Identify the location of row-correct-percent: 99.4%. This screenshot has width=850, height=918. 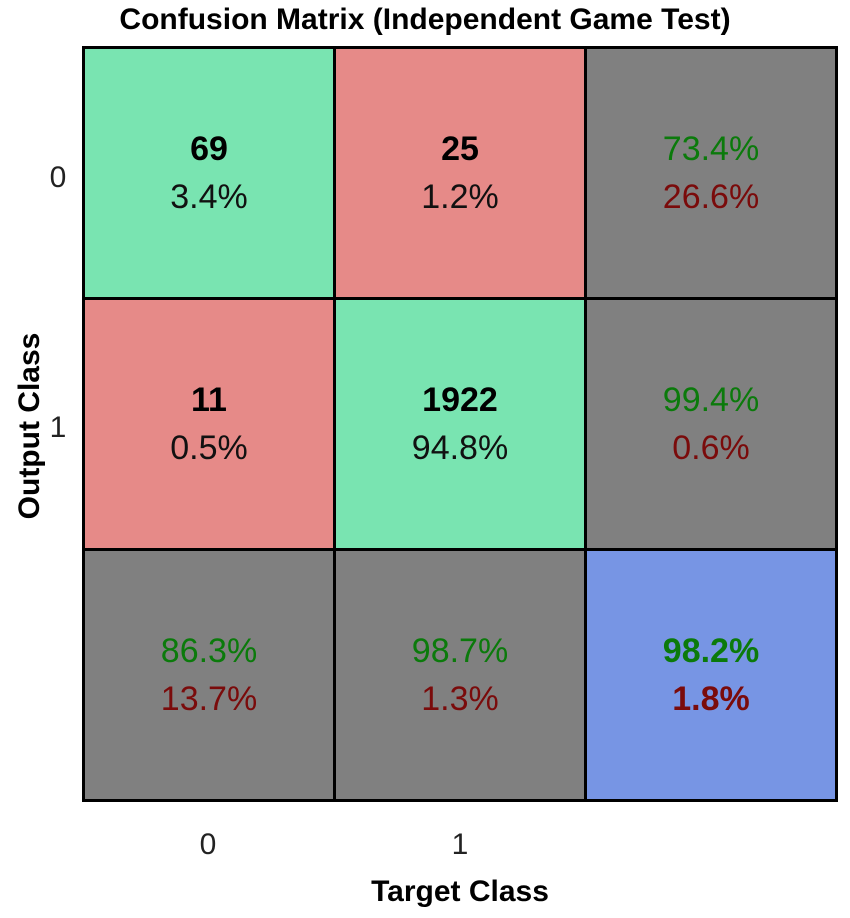
(711, 400).